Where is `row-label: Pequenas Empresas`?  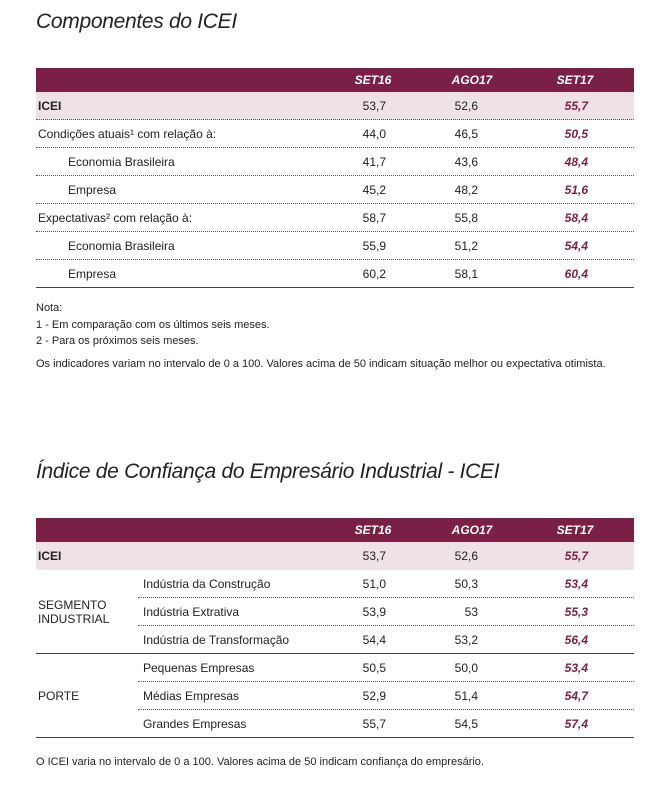 row-label: Pequenas Empresas is located at coordinates (199, 668).